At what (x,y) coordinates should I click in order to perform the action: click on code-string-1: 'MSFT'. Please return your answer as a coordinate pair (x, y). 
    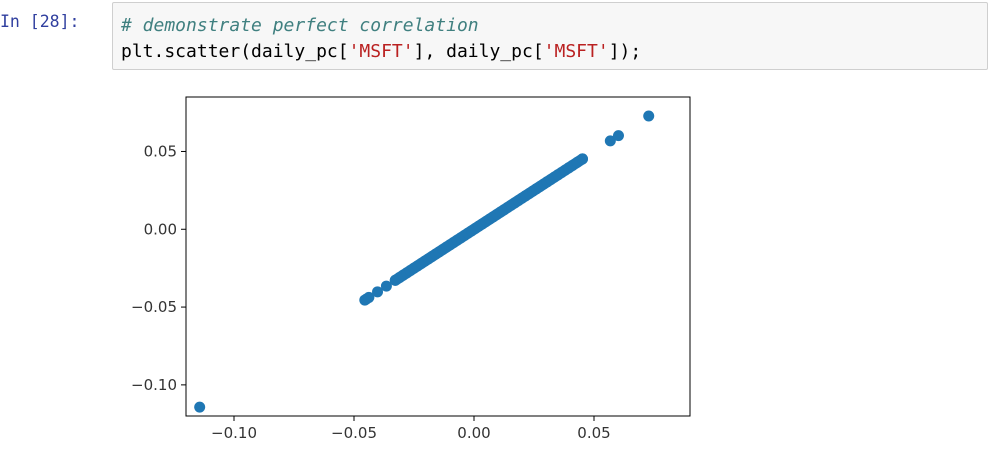
    Looking at the image, I should click on (381, 51).